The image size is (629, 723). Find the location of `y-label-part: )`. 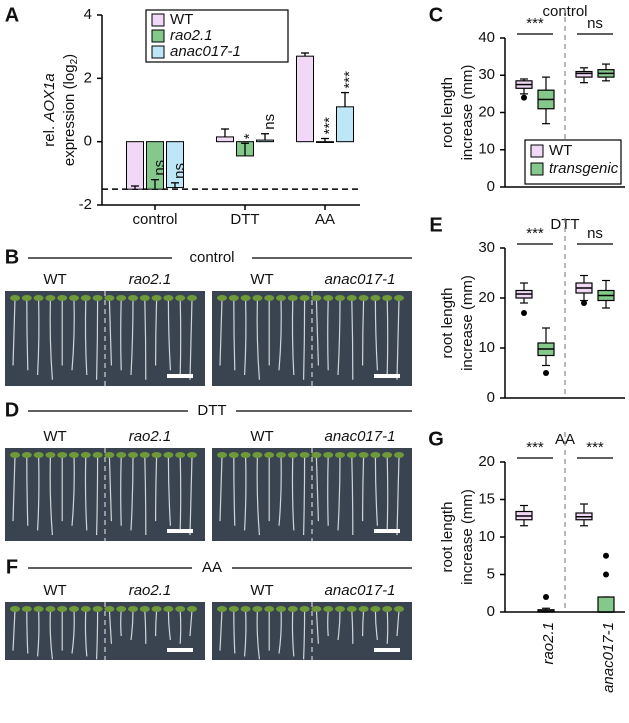

y-label-part: ) is located at coordinates (69, 56).